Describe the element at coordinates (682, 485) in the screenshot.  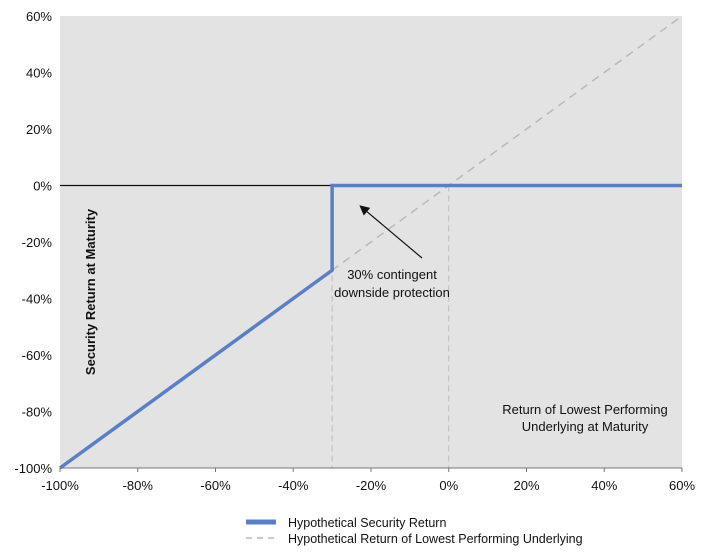
I see `x-tick-label: 60%` at that location.